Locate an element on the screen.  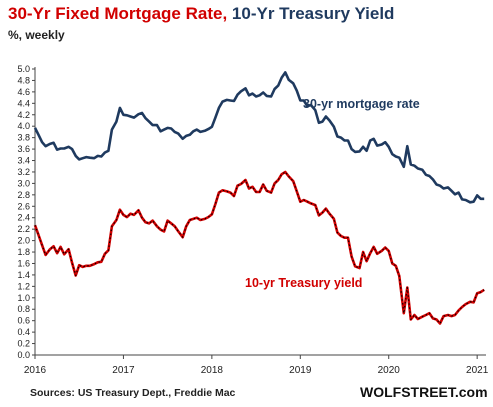
title-mortgage: 30-Yr Fixed Mortgage Rate is located at coordinates (115, 13).